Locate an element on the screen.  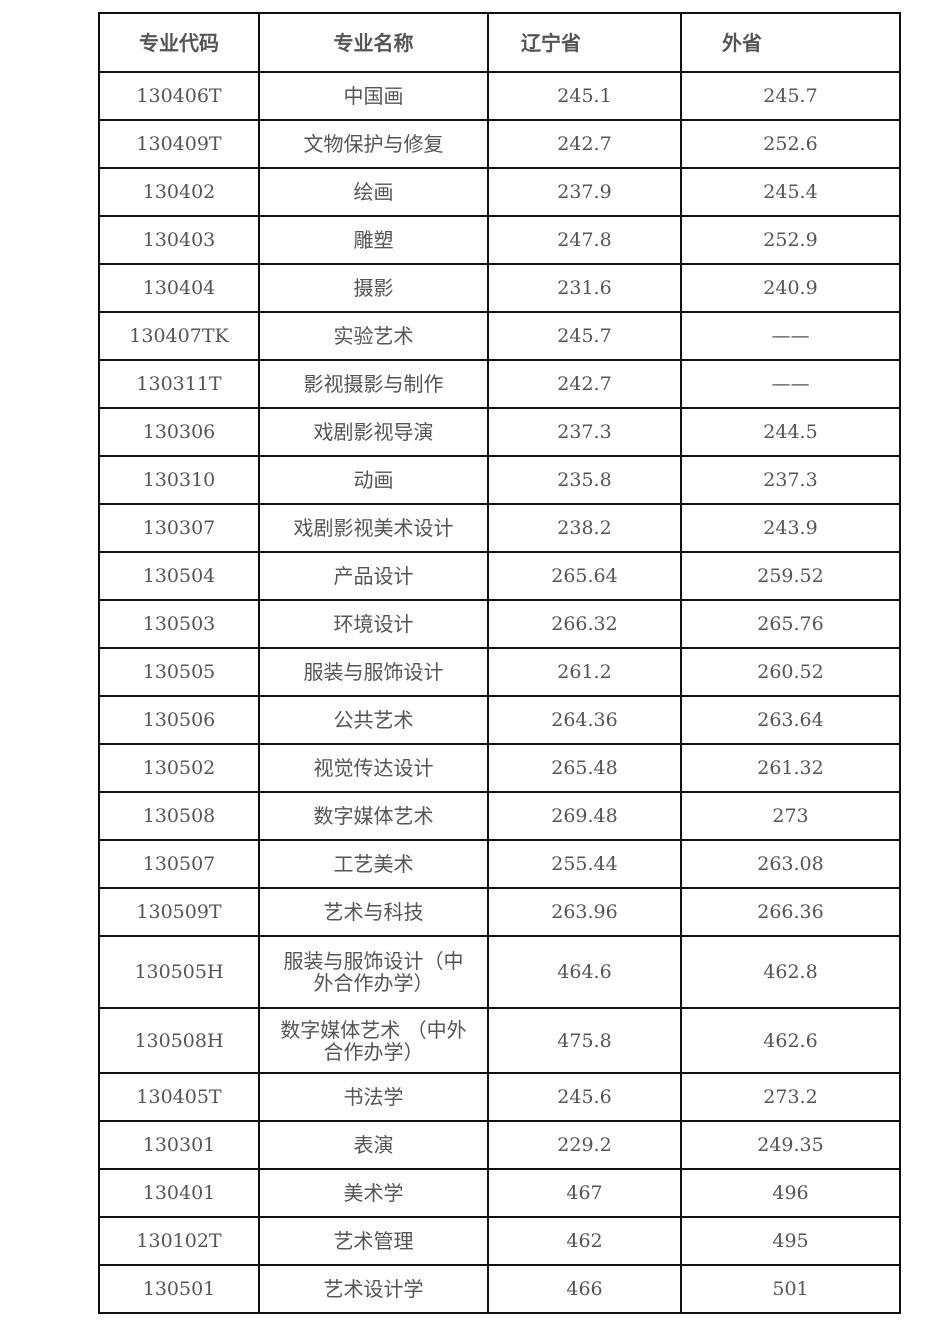
major-name-cell: 艺术与科技 is located at coordinates (373, 912).